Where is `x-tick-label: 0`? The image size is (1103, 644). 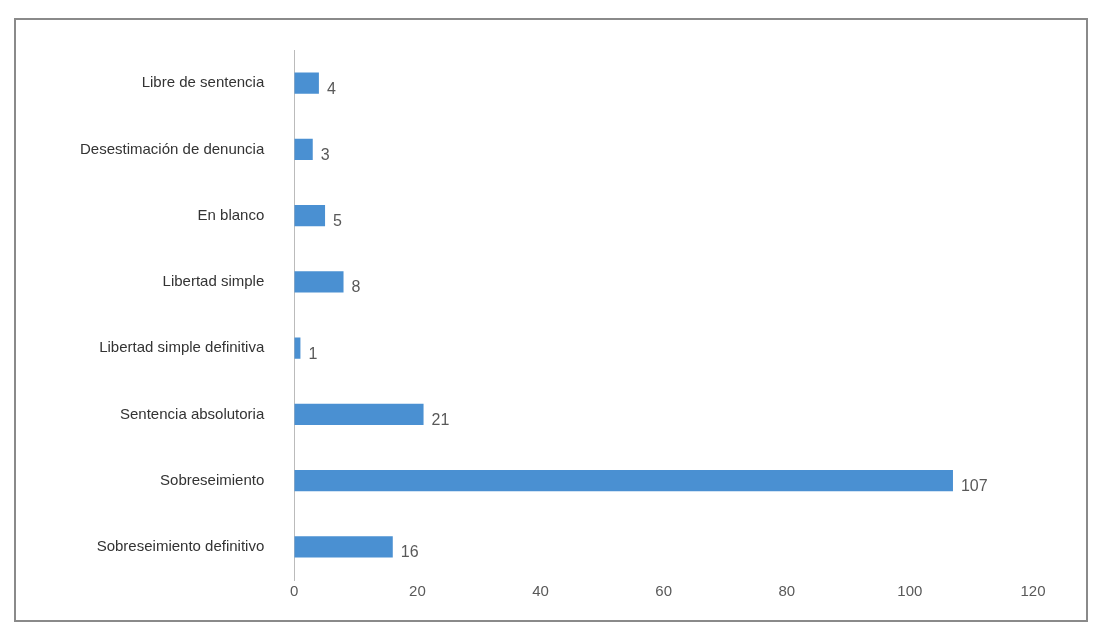
x-tick-label: 0 is located at coordinates (294, 591).